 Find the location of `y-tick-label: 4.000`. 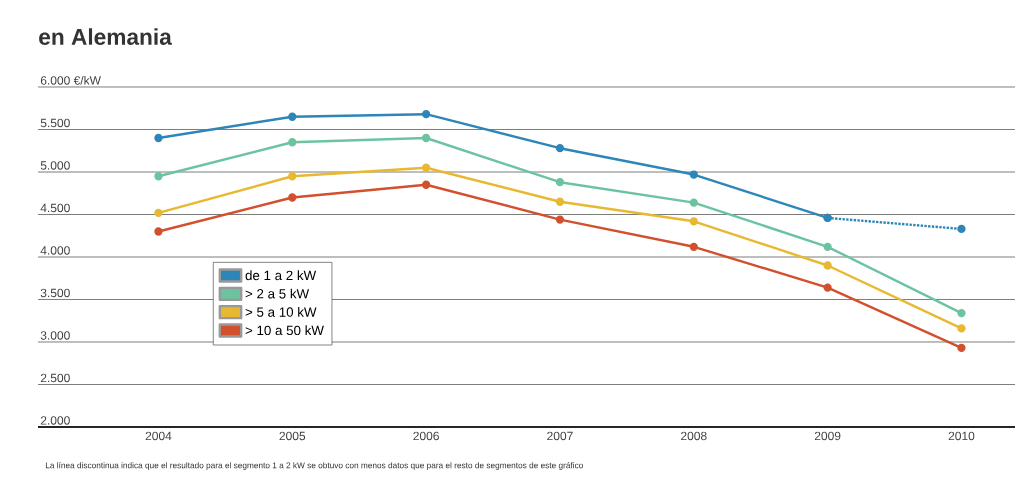

y-tick-label: 4.000 is located at coordinates (55, 250).